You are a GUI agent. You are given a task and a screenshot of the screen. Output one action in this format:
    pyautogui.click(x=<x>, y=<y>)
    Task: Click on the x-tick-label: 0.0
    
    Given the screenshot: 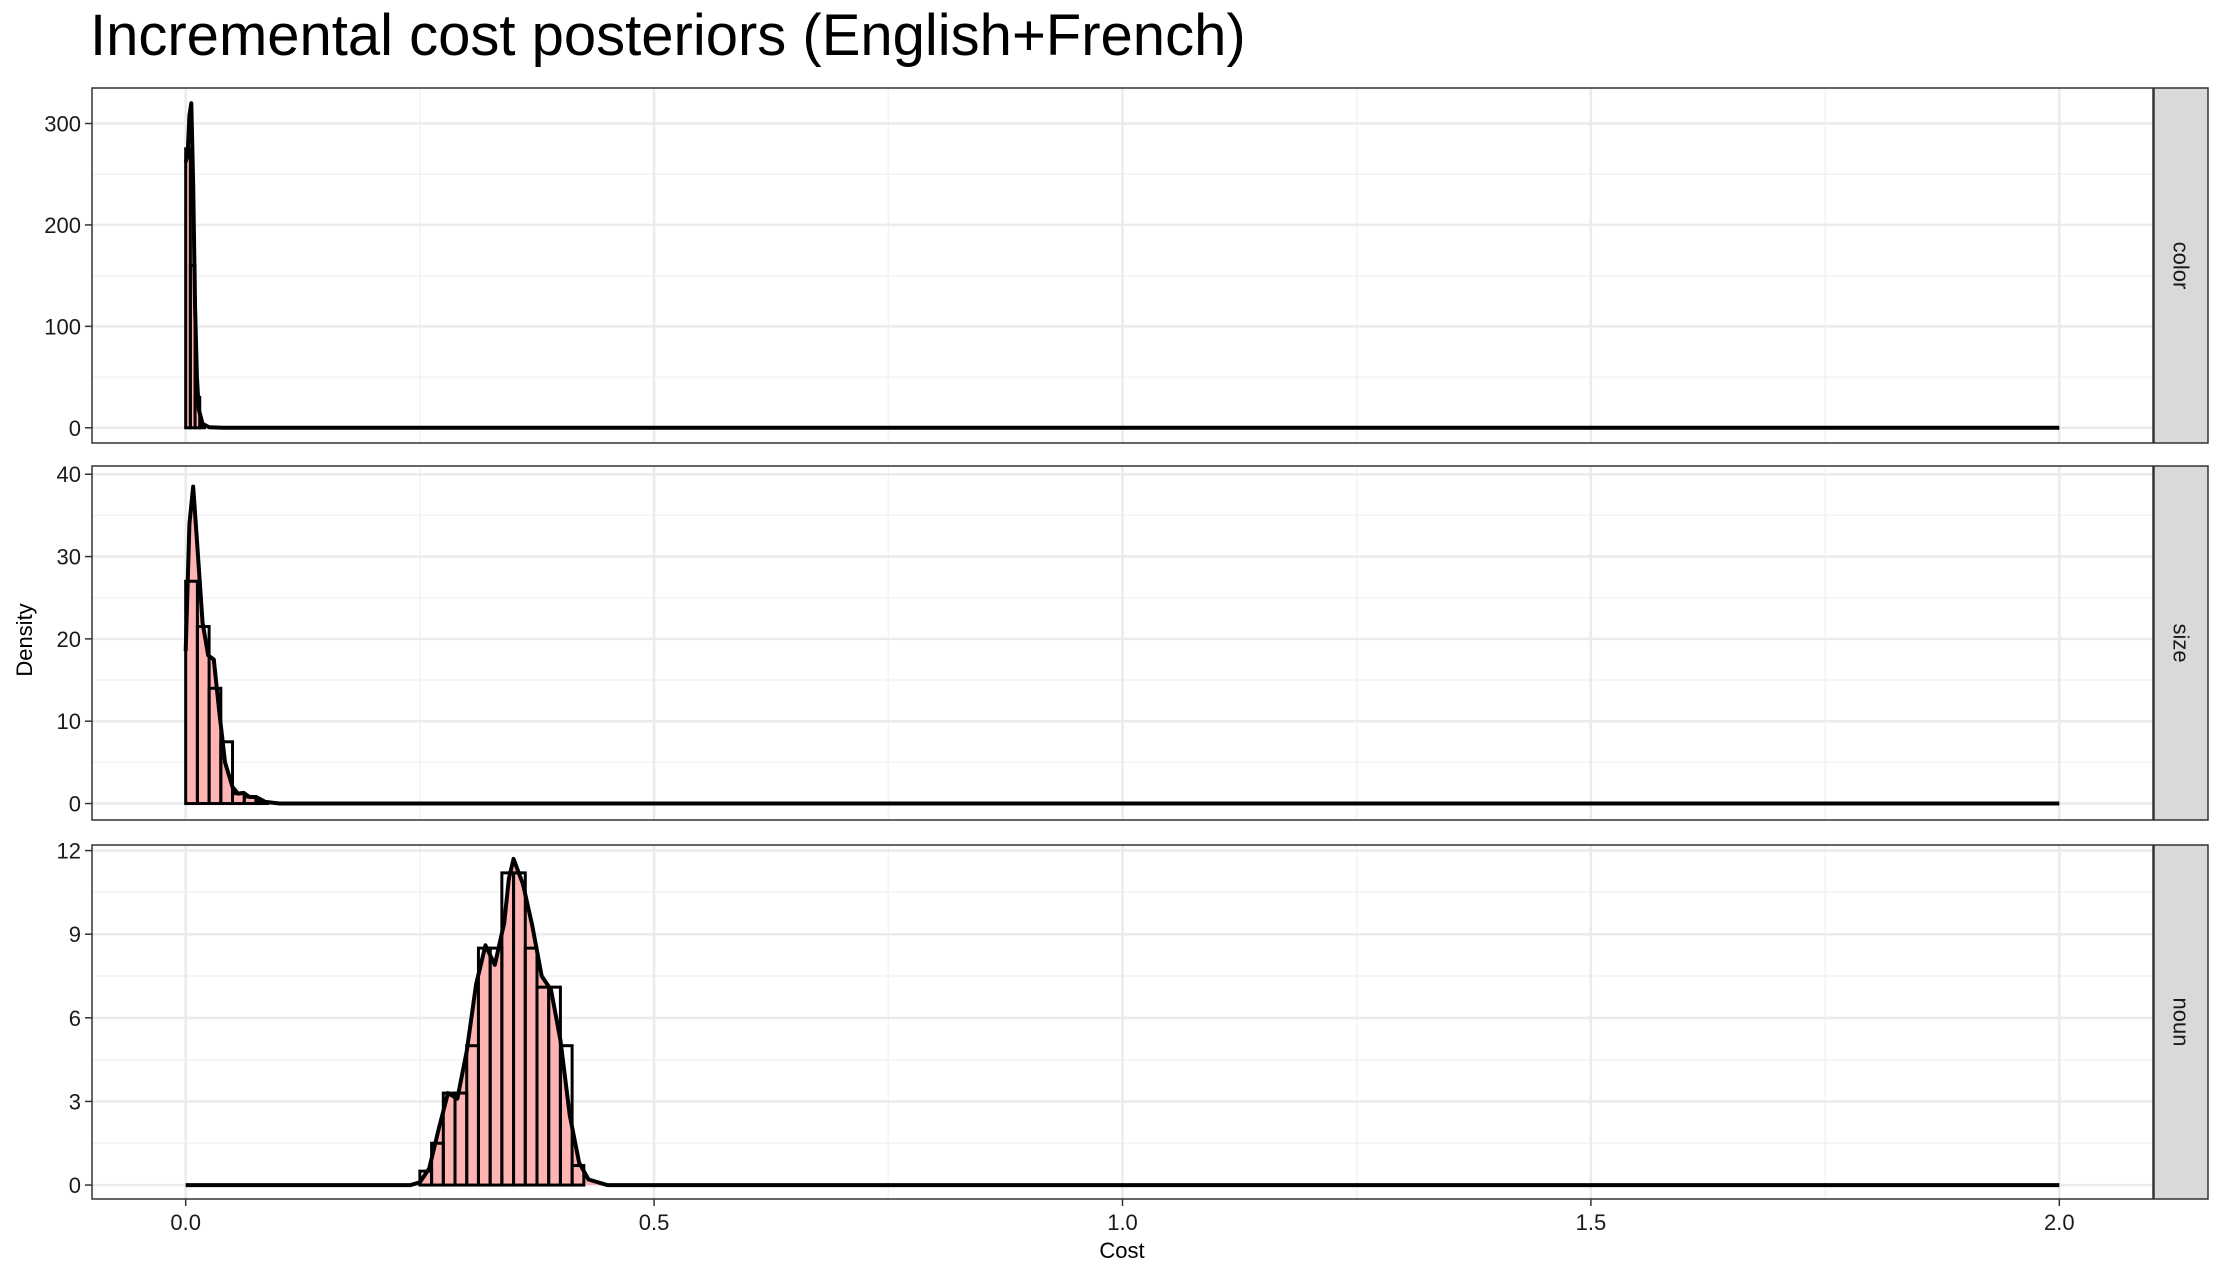 What is the action you would take?
    pyautogui.click(x=185, y=1222)
    